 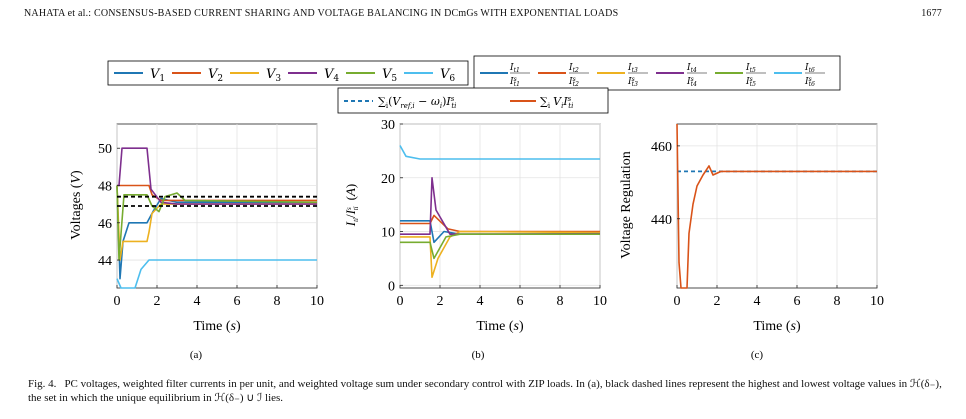 What do you see at coordinates (757, 355) in the screenshot?
I see `panel-label-c: (c)` at bounding box center [757, 355].